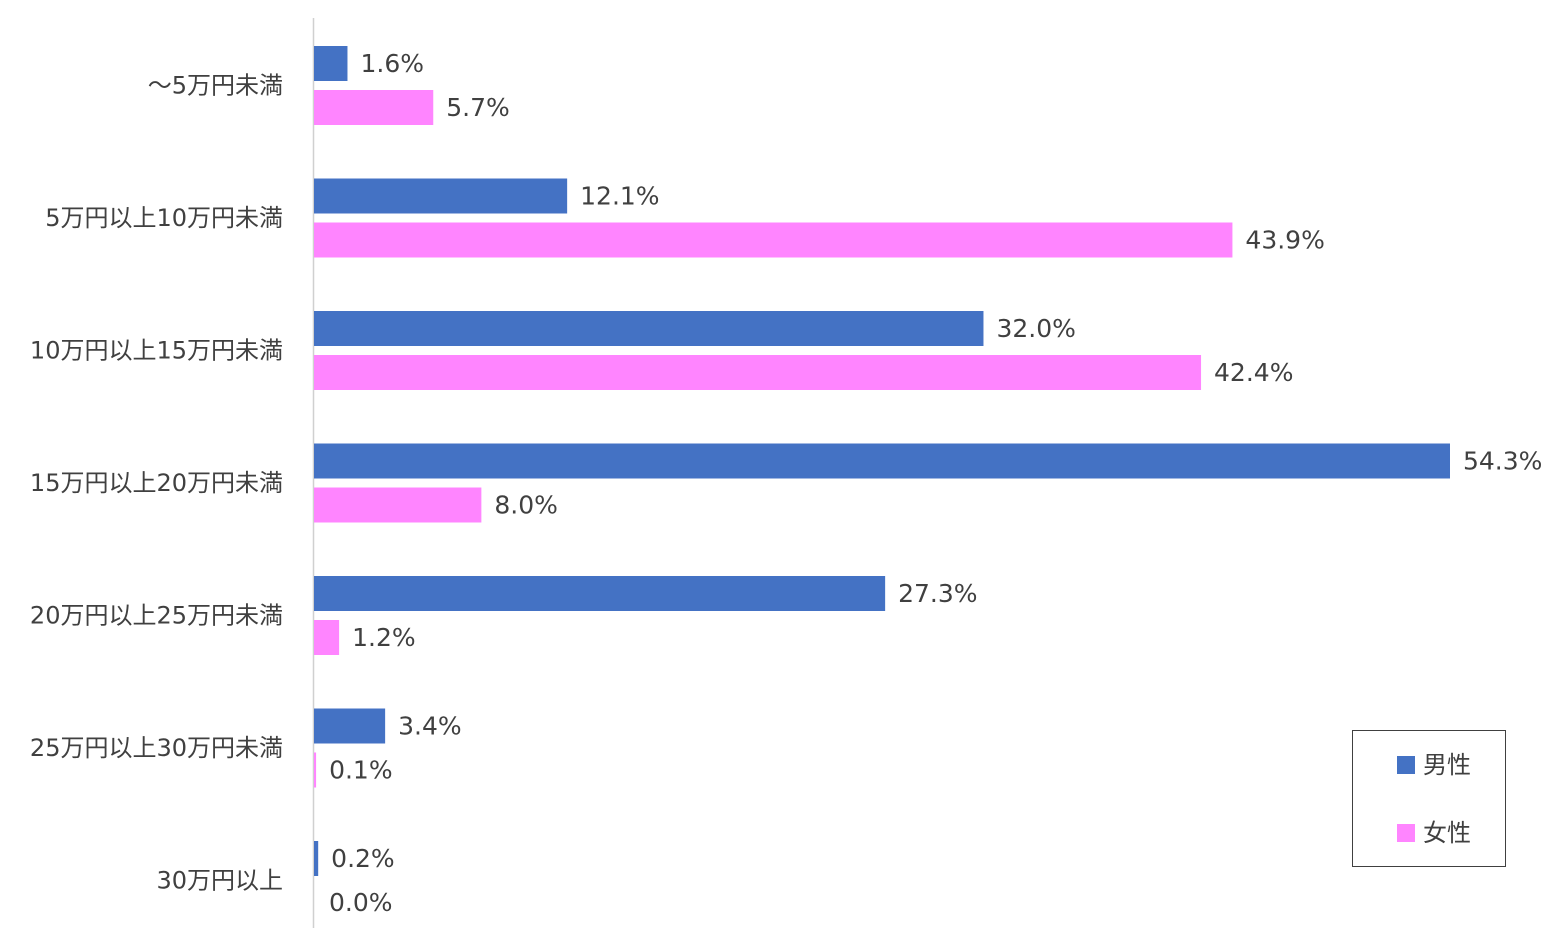 The image size is (1566, 928). I want to click on legend-label-male: 男性, so click(1447, 765).